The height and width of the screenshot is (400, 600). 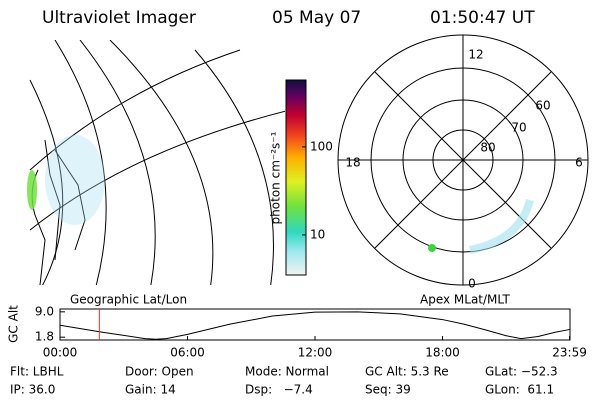 What do you see at coordinates (317, 234) in the screenshot?
I see `colorbar-tick-label: 10` at bounding box center [317, 234].